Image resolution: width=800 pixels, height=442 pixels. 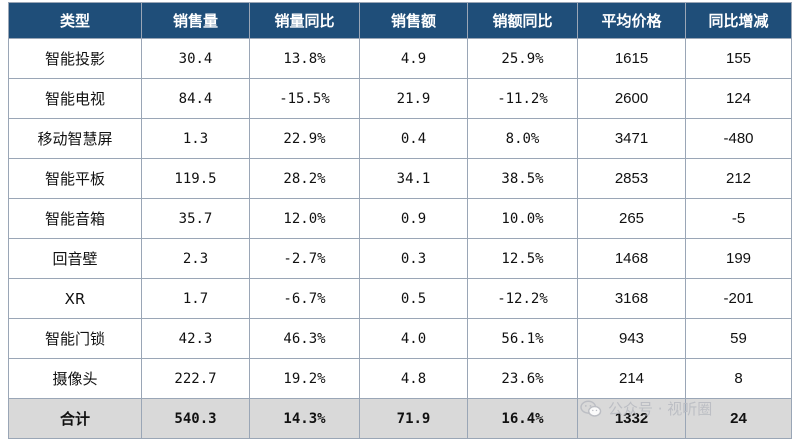 I want to click on cell-volume: 540.3, so click(x=195, y=418).